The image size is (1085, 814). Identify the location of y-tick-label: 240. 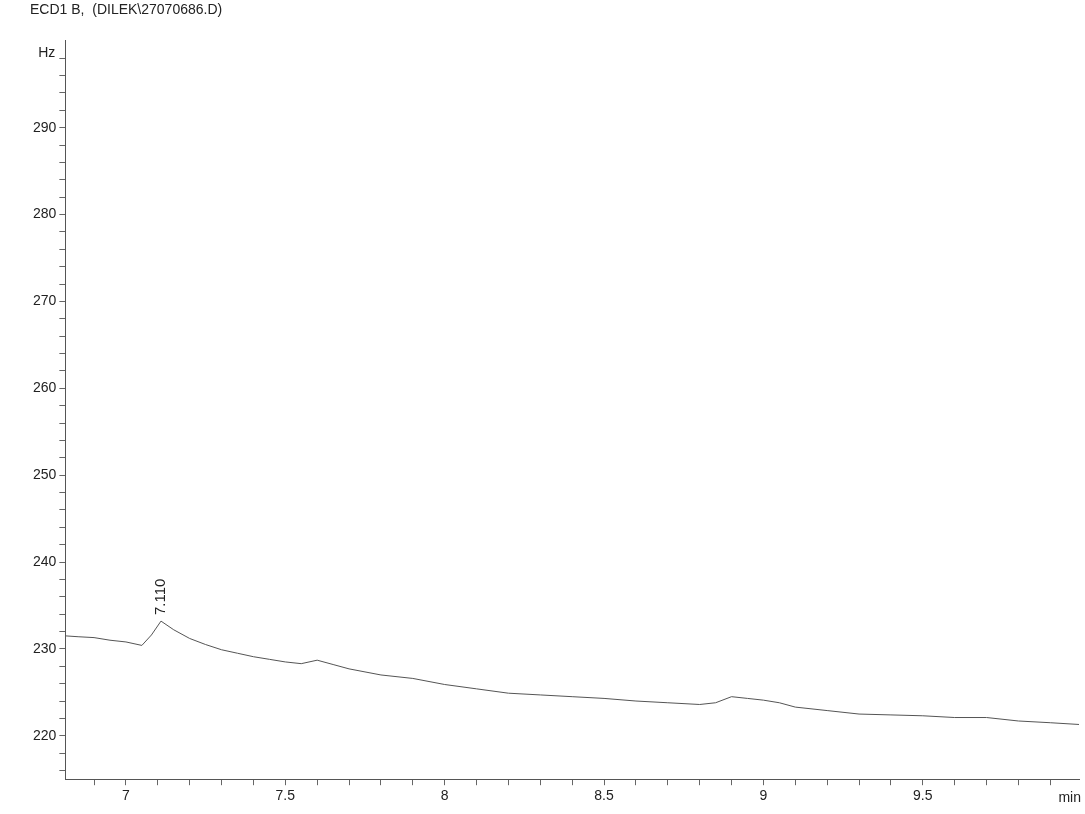
(45, 560).